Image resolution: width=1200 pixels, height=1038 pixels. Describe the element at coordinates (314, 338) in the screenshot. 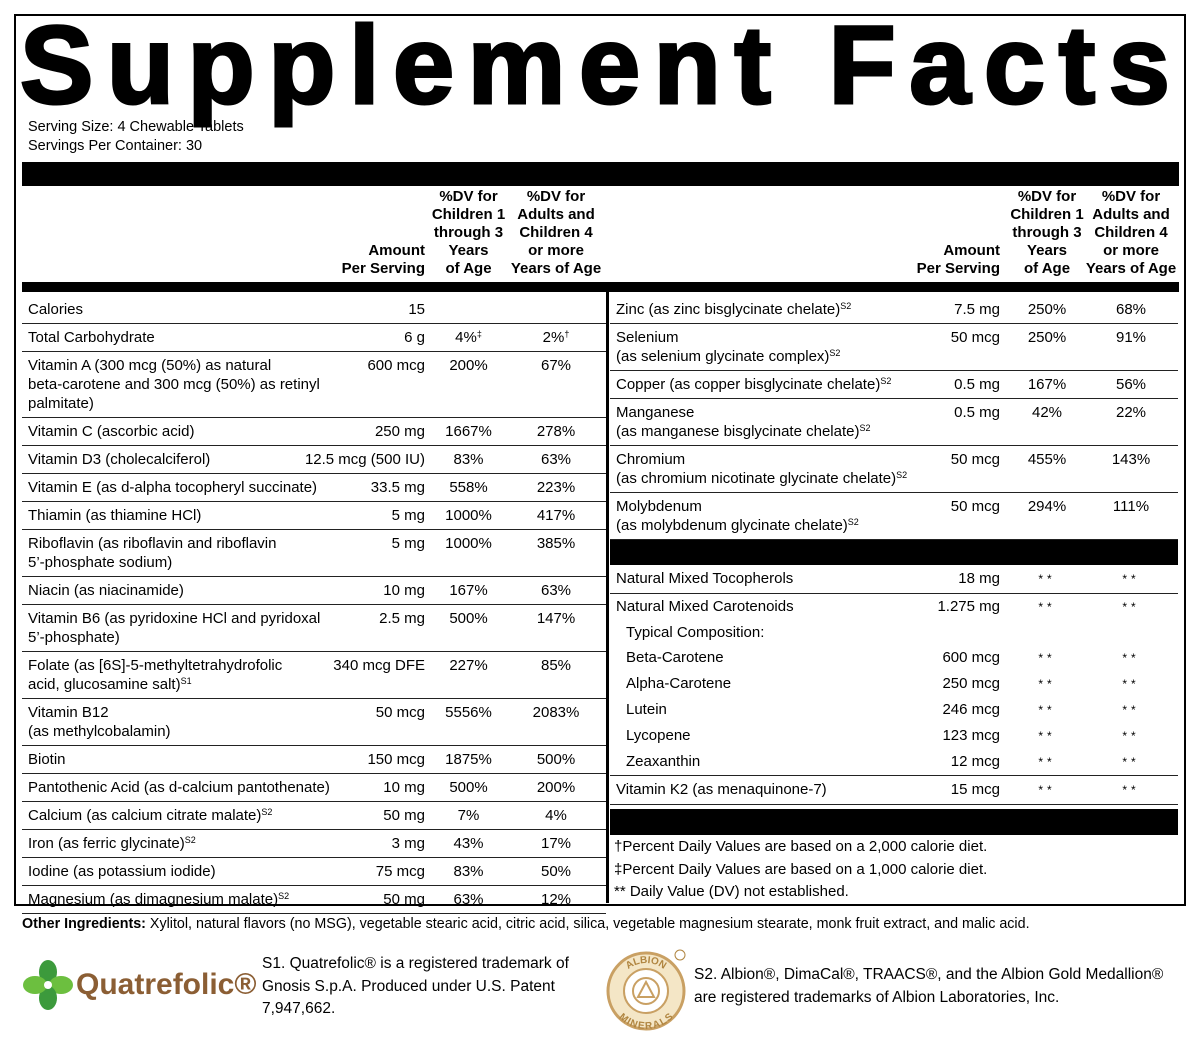

I see `nutrient-row: Total Carbohydrate 6 g 4%‡ 2%†` at that location.